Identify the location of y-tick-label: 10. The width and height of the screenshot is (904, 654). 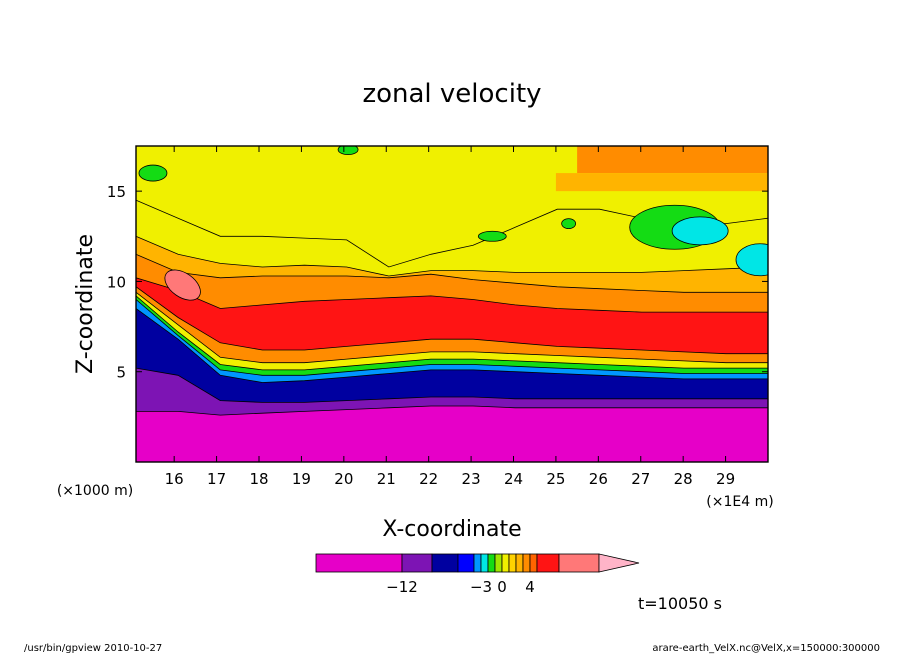
(116, 282).